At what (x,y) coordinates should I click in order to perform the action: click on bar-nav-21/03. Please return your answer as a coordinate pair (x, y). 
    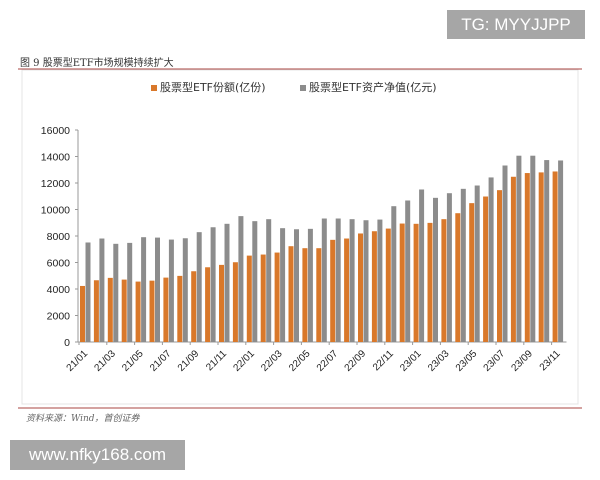
    Looking at the image, I should click on (116, 292).